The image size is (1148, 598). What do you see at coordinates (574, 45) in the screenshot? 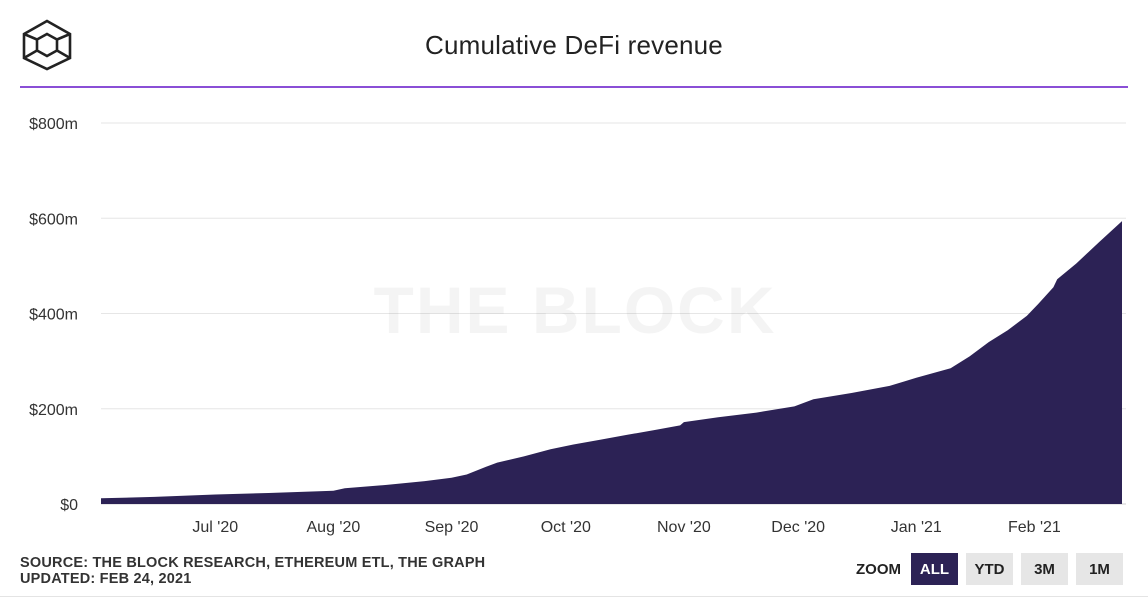
I see `chart-title: Cumulative DeFi revenue` at bounding box center [574, 45].